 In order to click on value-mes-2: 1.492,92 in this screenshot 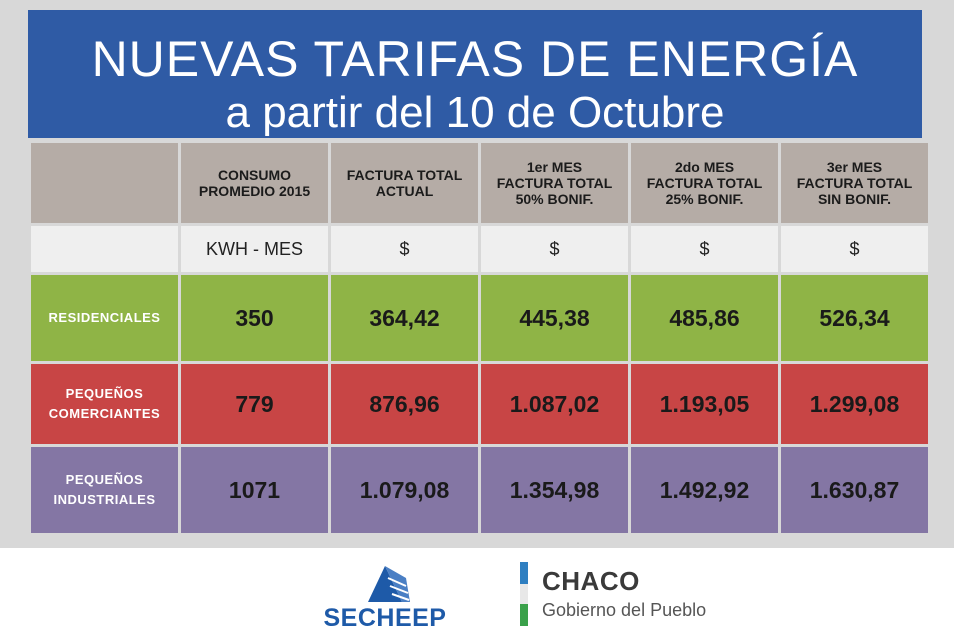, I will do `click(704, 490)`.